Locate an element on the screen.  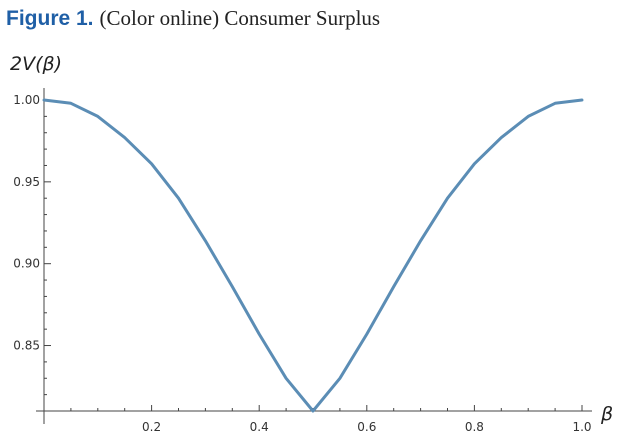
y-tick-label: 1.00 is located at coordinates (26, 100).